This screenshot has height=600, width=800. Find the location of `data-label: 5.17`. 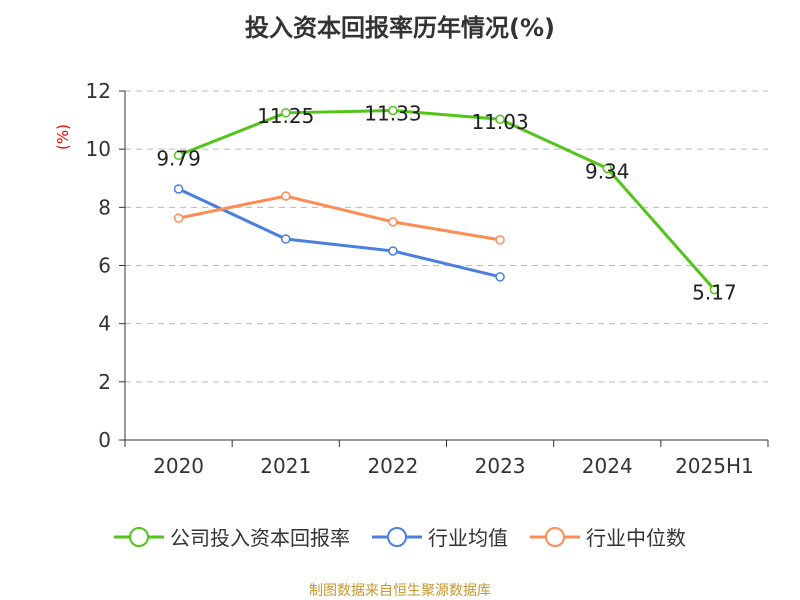

data-label: 5.17 is located at coordinates (714, 293).